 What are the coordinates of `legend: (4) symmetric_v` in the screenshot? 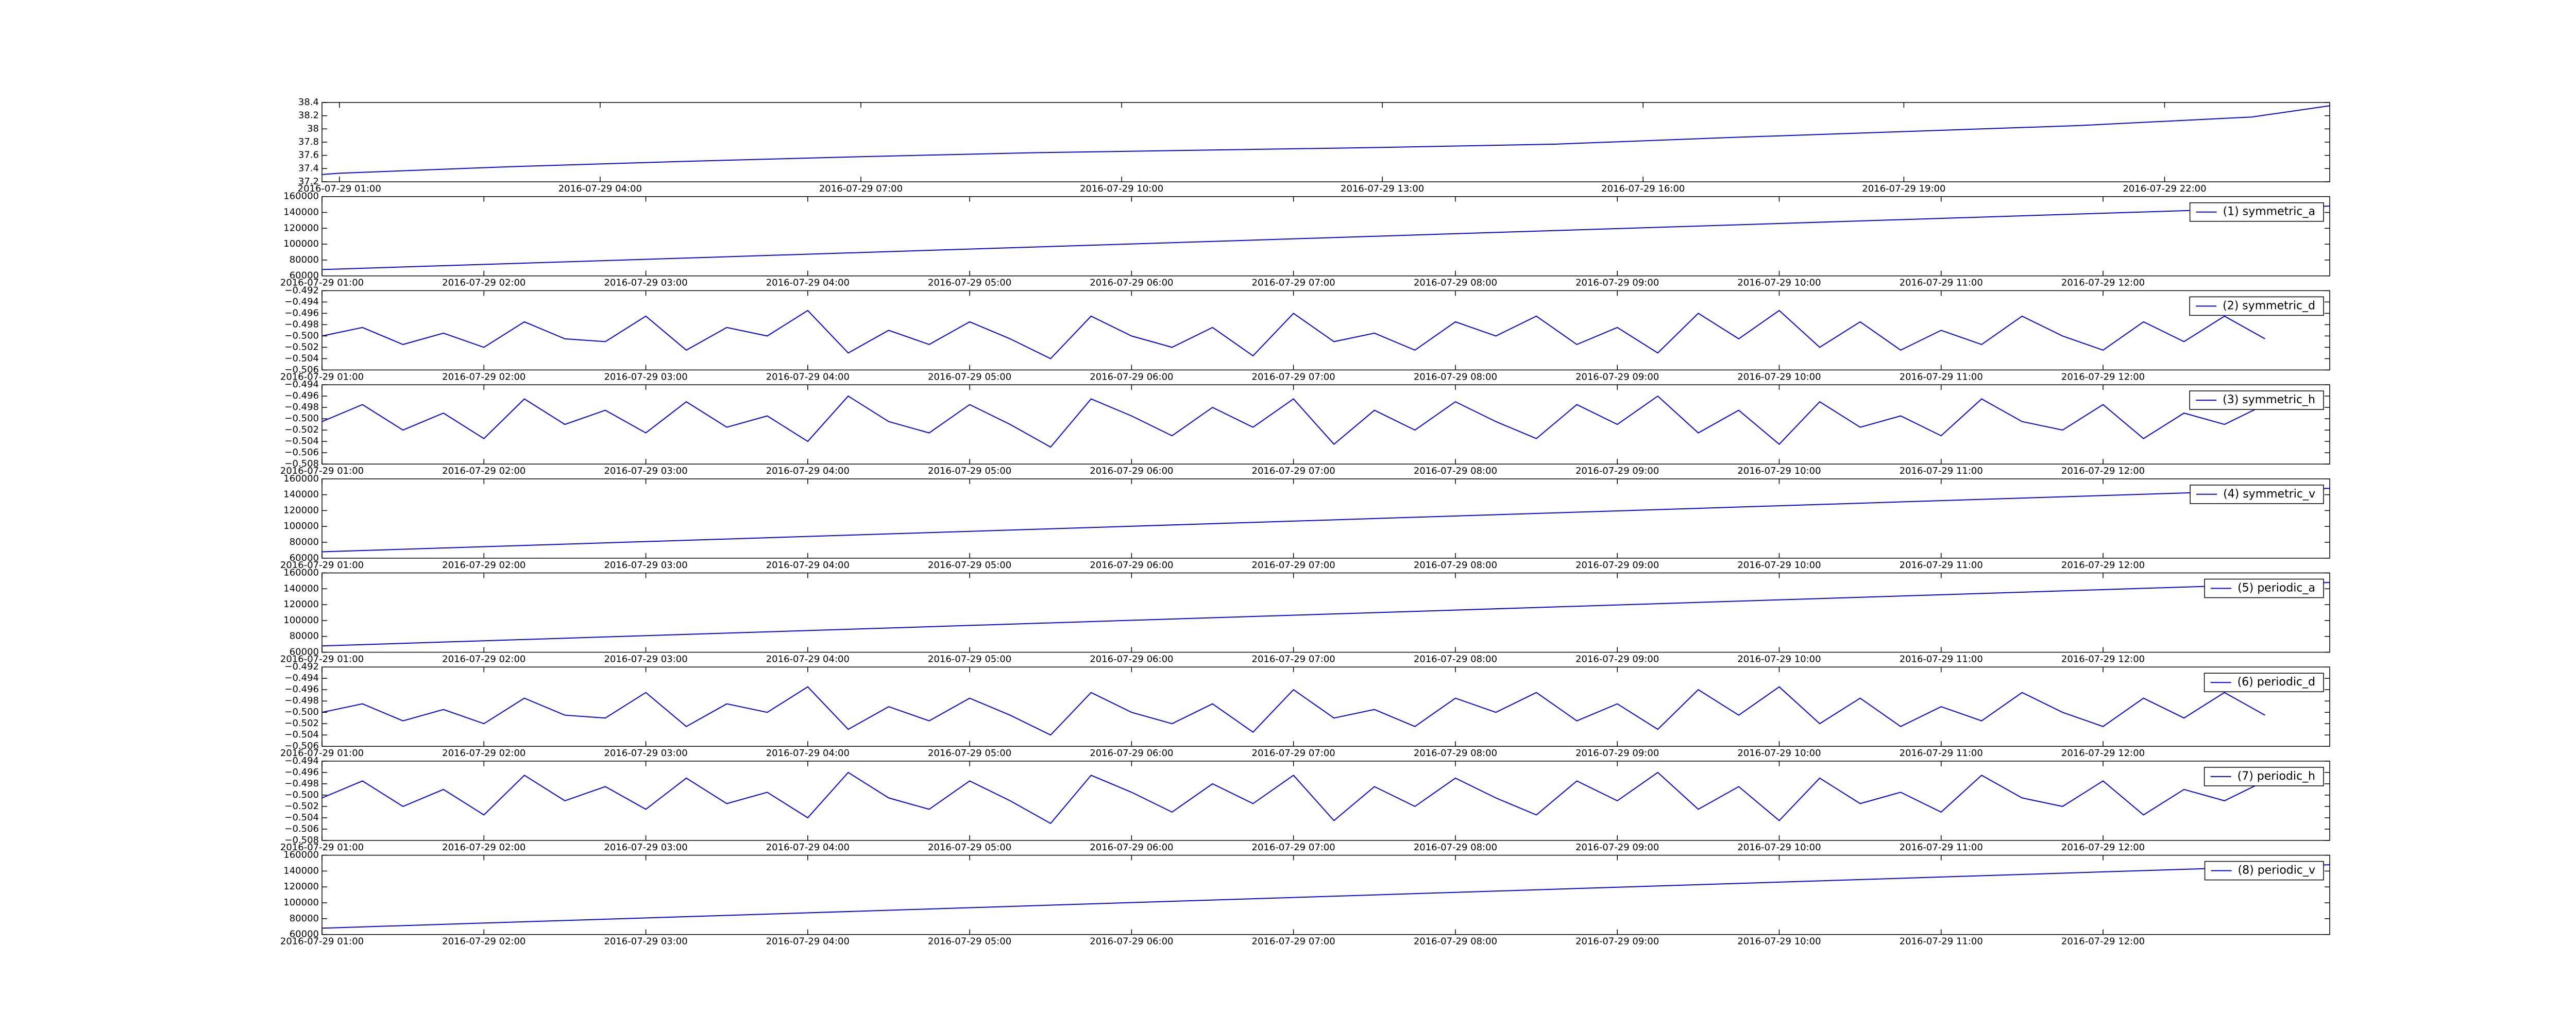 It's located at (2257, 494).